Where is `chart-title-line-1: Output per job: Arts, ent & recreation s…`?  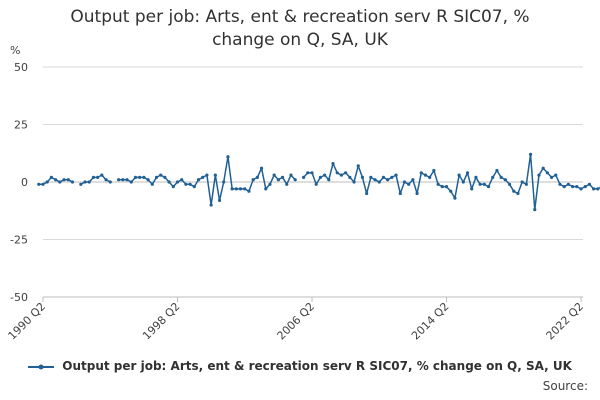 chart-title-line-1: Output per job: Arts, ent & recreation s… is located at coordinates (300, 17).